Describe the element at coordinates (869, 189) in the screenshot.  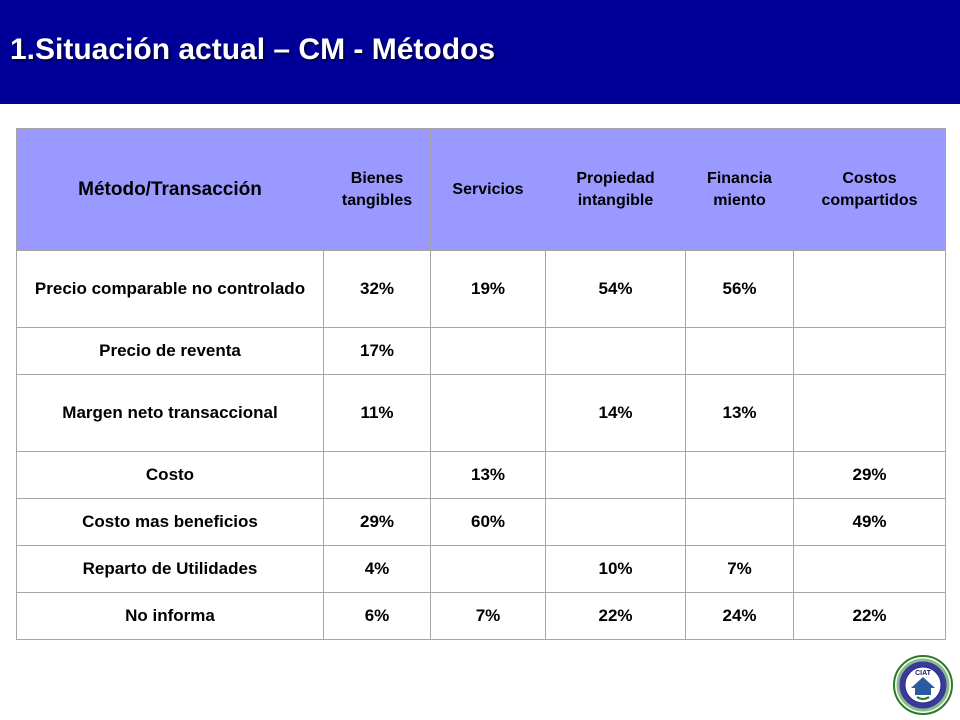
I see `column-header-costos-compartidos: Costos compartidos` at that location.